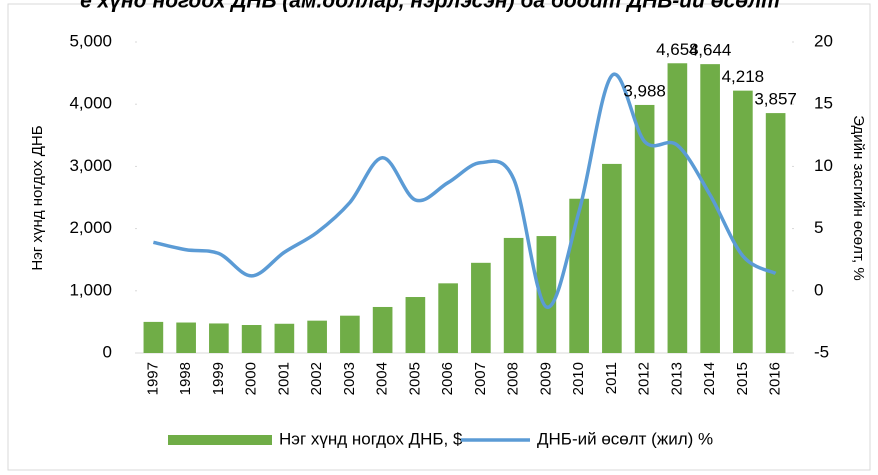 The width and height of the screenshot is (878, 475). Describe the element at coordinates (90, 165) in the screenshot. I see `y-tick-label: 3,000` at that location.